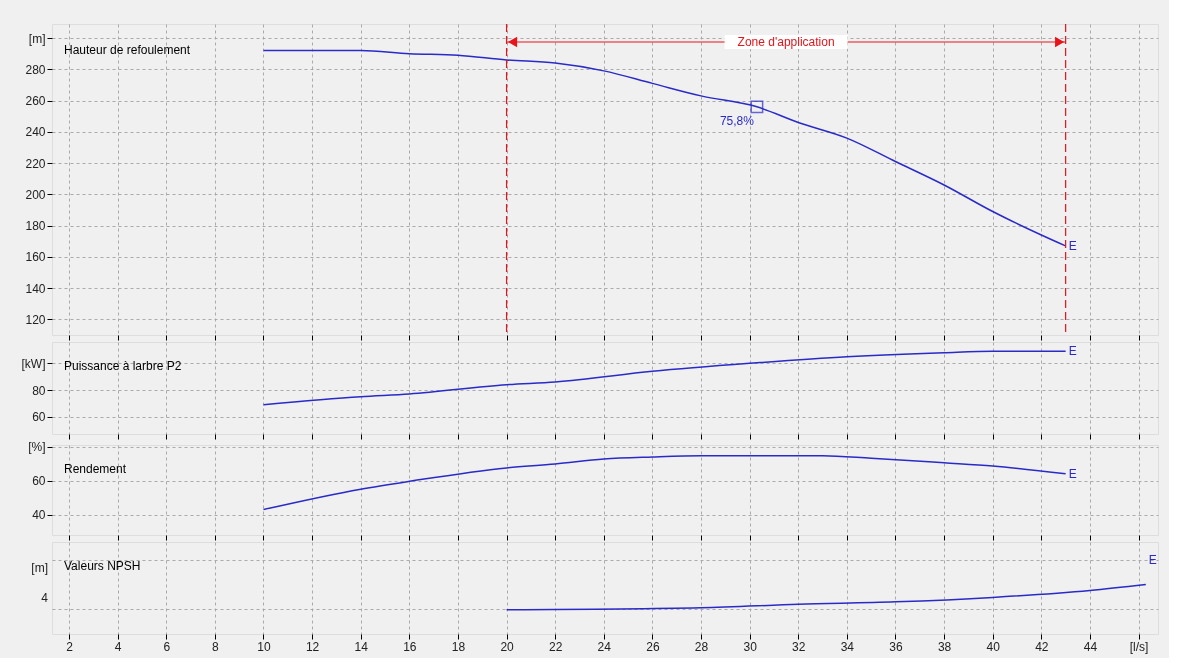  I want to click on y-tick-label: [m], so click(37, 38).